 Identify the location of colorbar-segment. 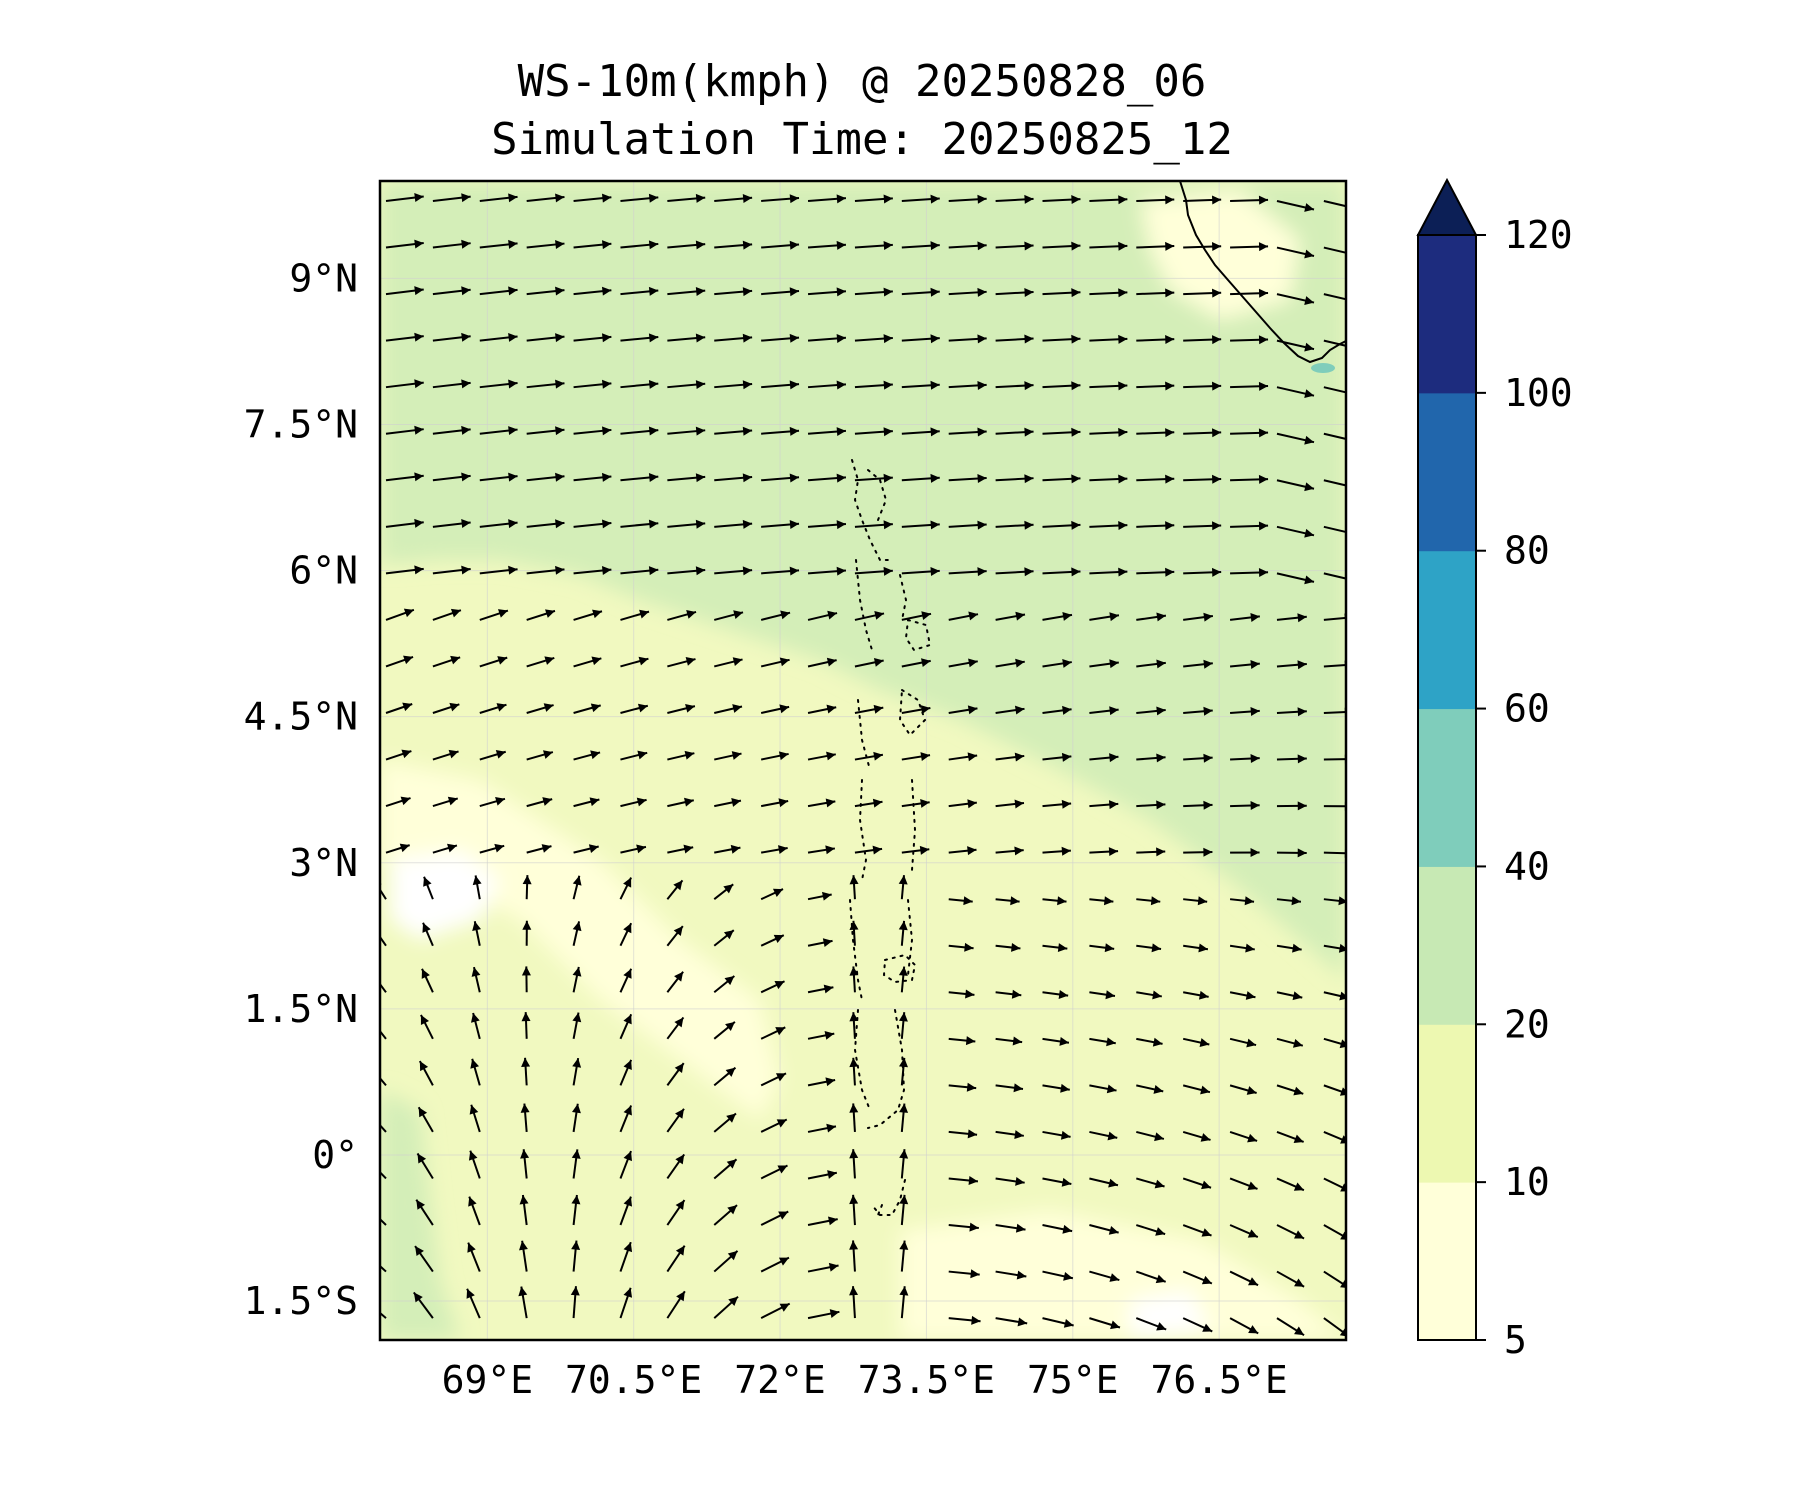
(1447, 1261).